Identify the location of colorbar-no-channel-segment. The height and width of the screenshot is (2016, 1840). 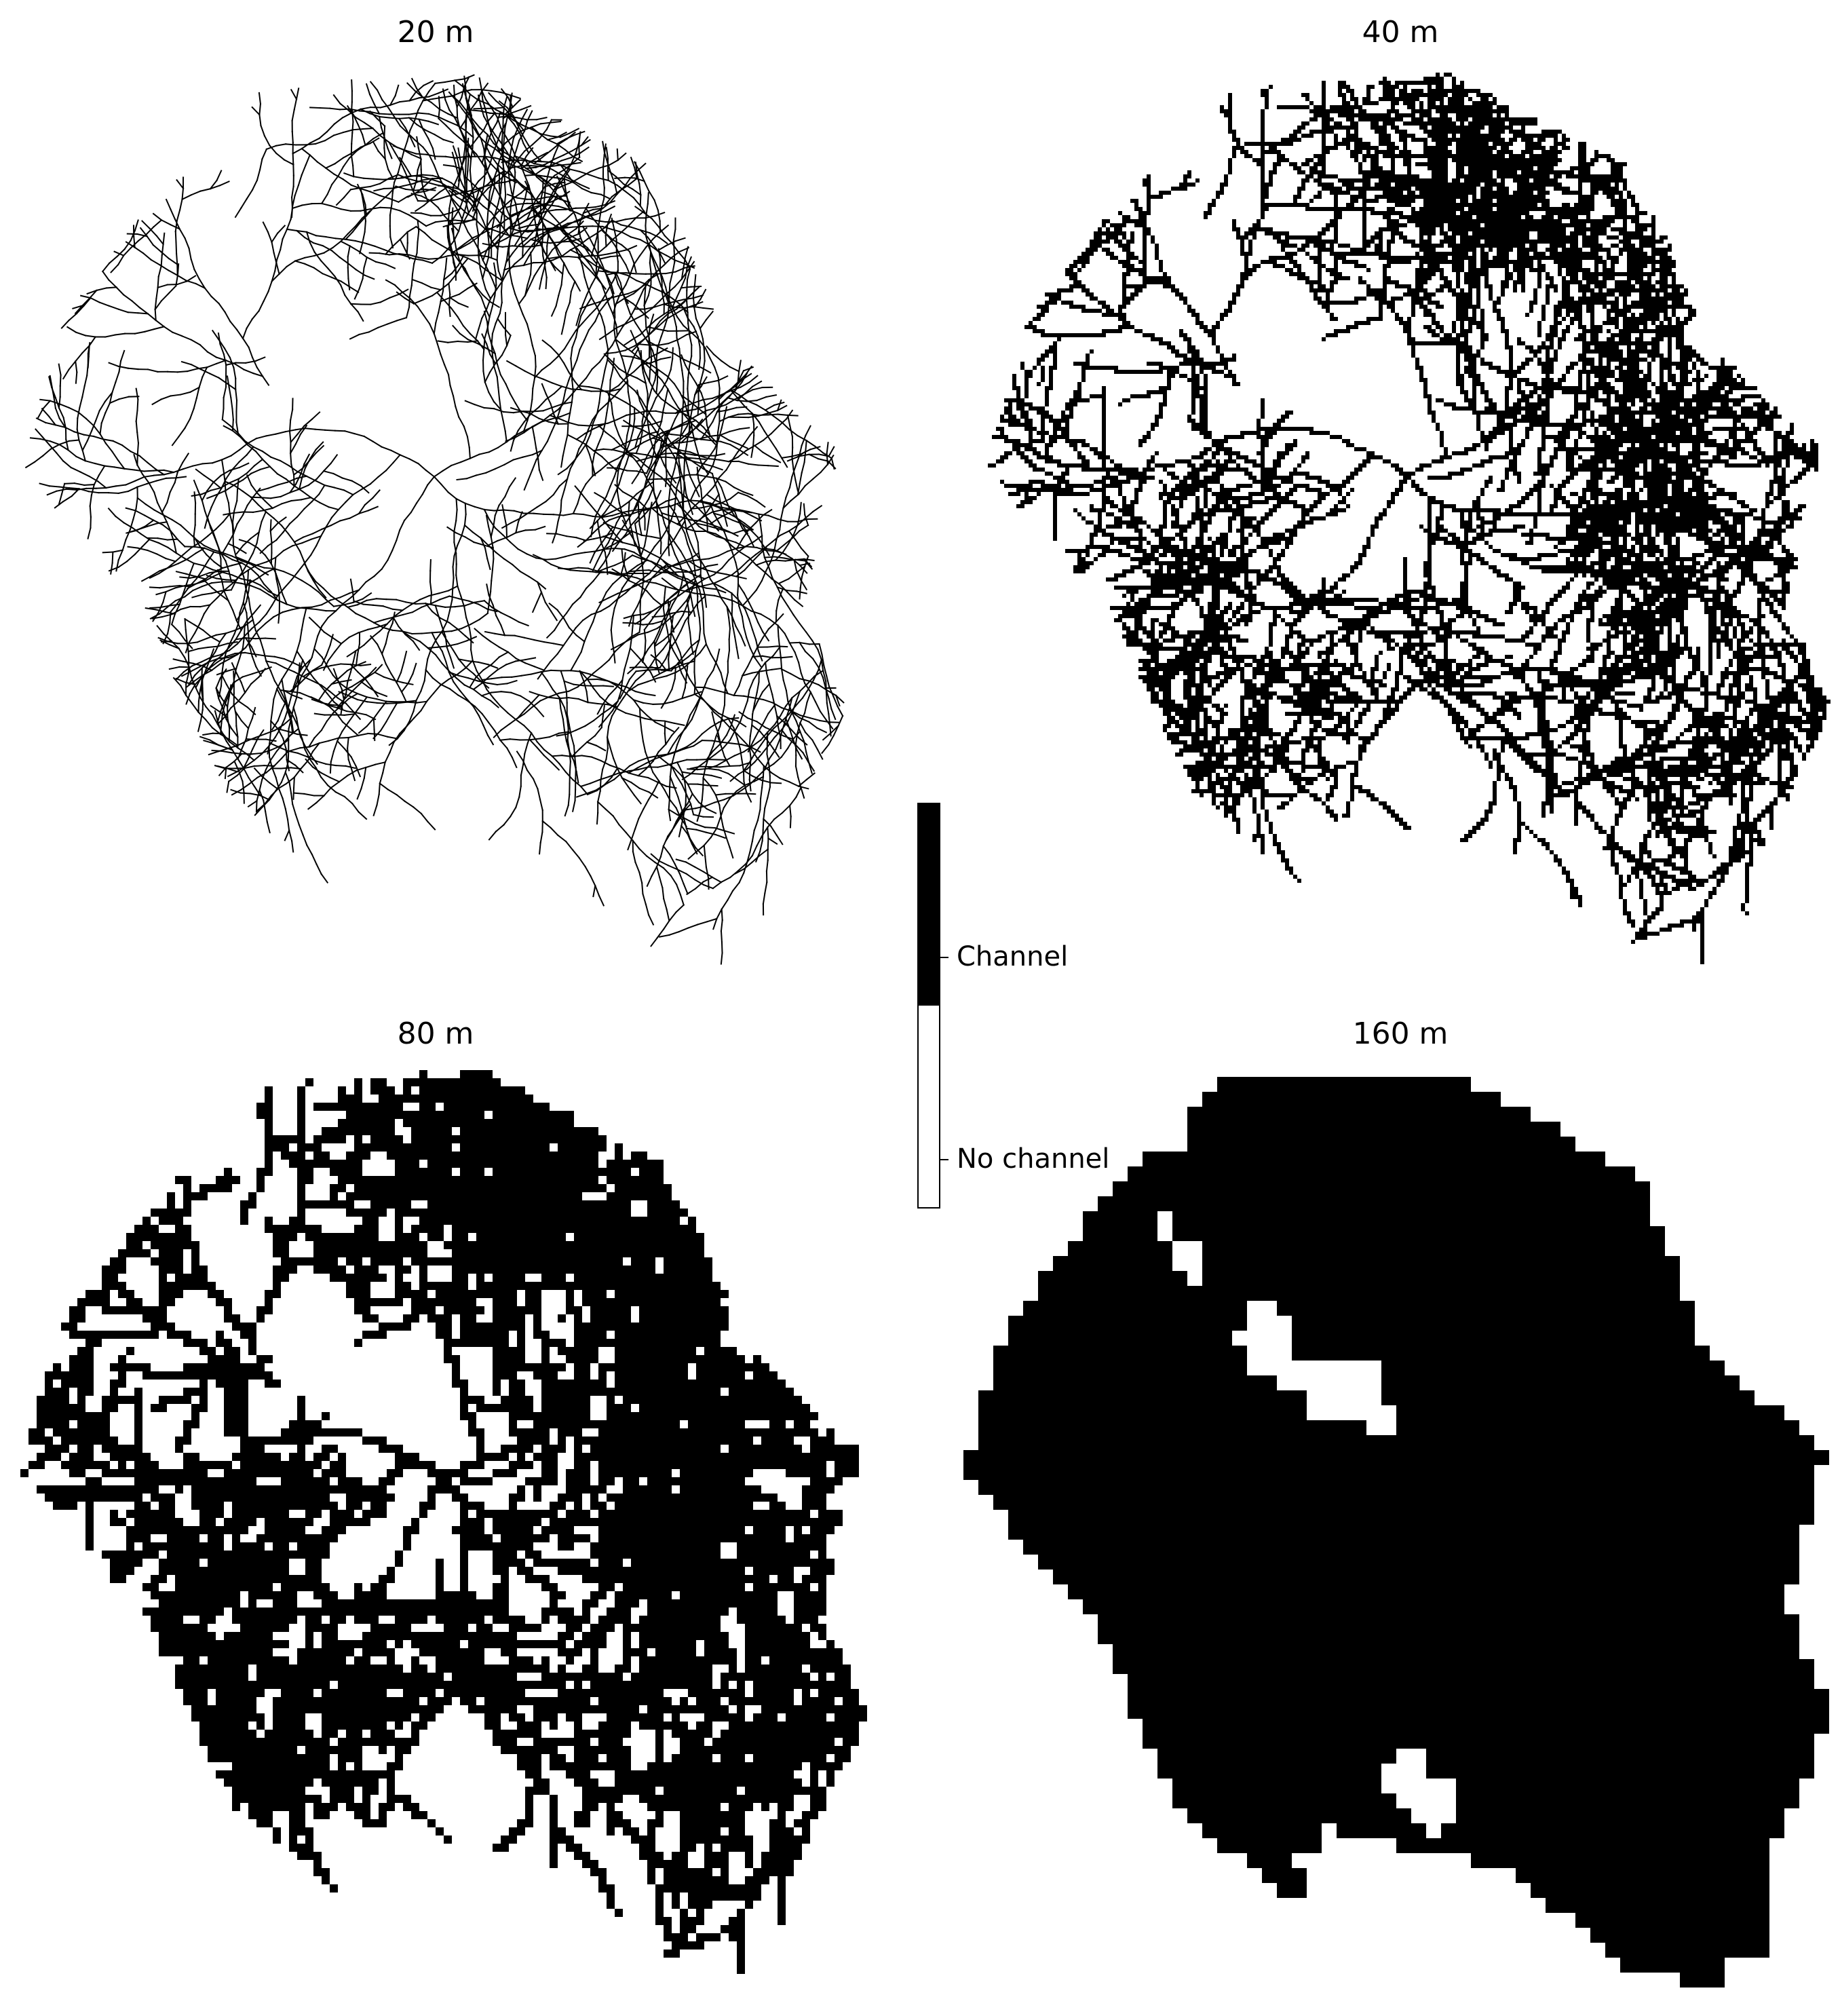
(929, 1106).